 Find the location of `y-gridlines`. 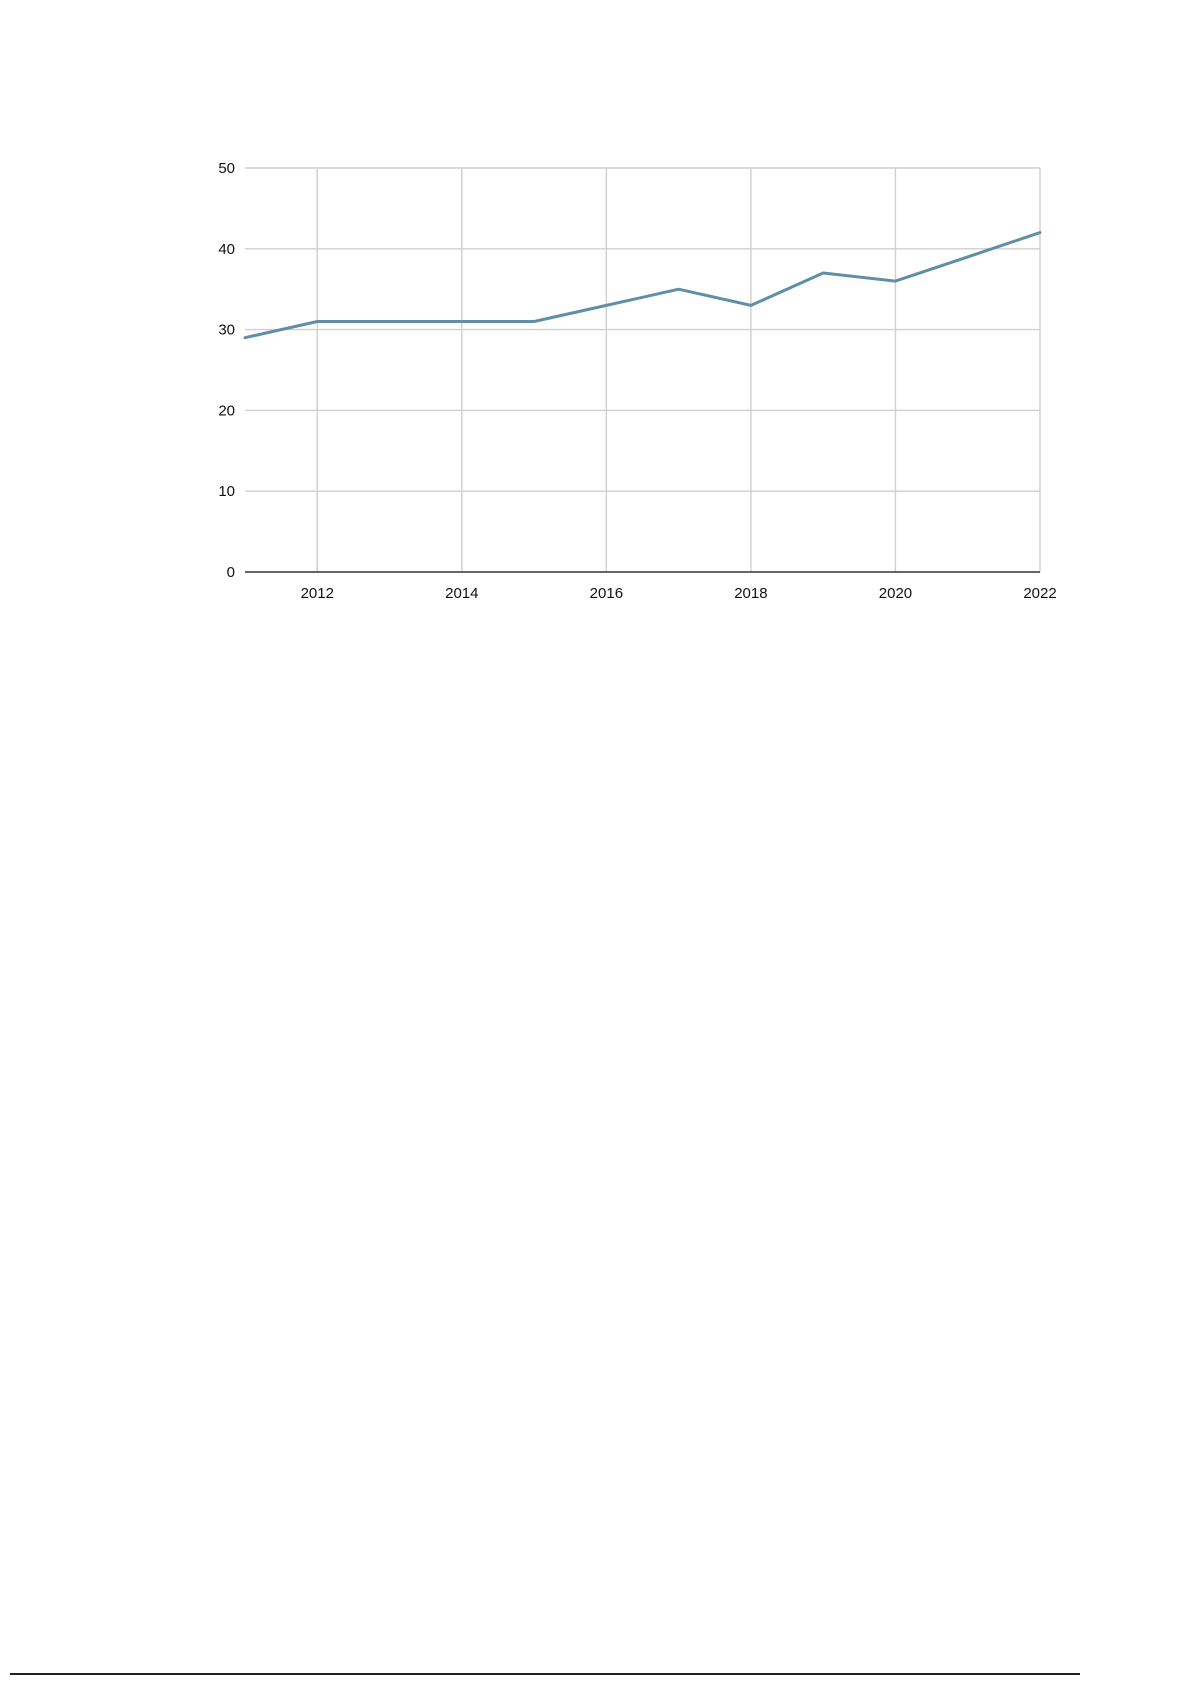

y-gridlines is located at coordinates (642, 329).